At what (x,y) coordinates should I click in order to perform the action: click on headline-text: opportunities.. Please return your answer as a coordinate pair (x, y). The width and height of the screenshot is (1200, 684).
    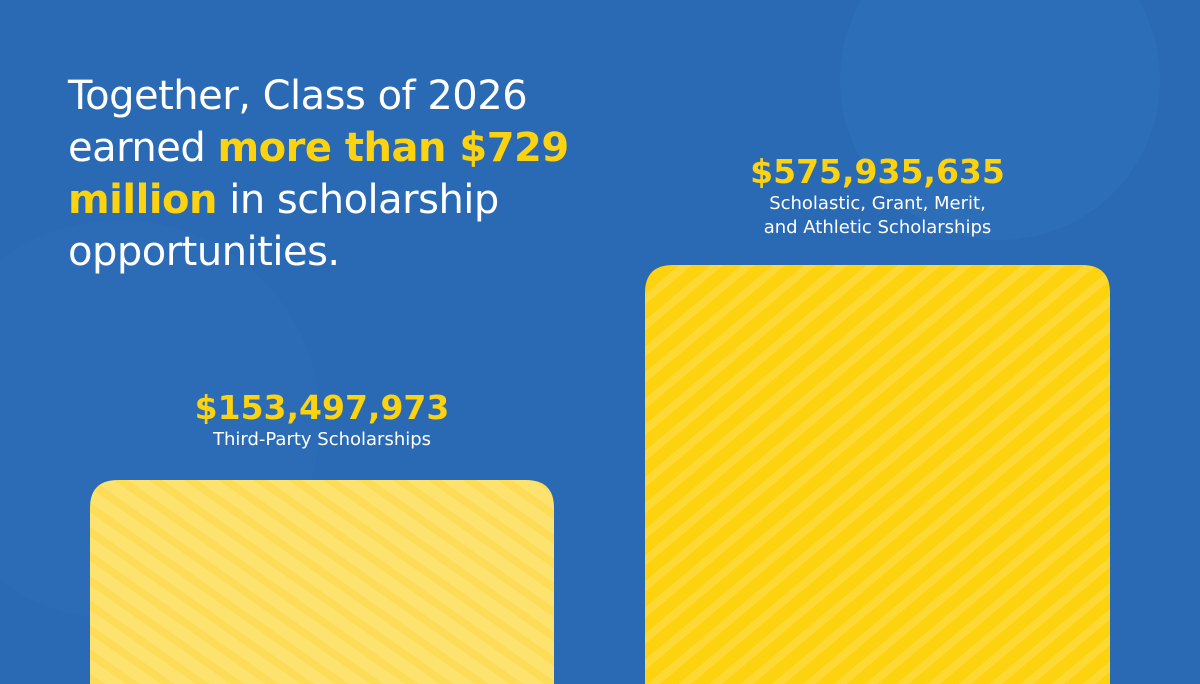
    Looking at the image, I should click on (204, 252).